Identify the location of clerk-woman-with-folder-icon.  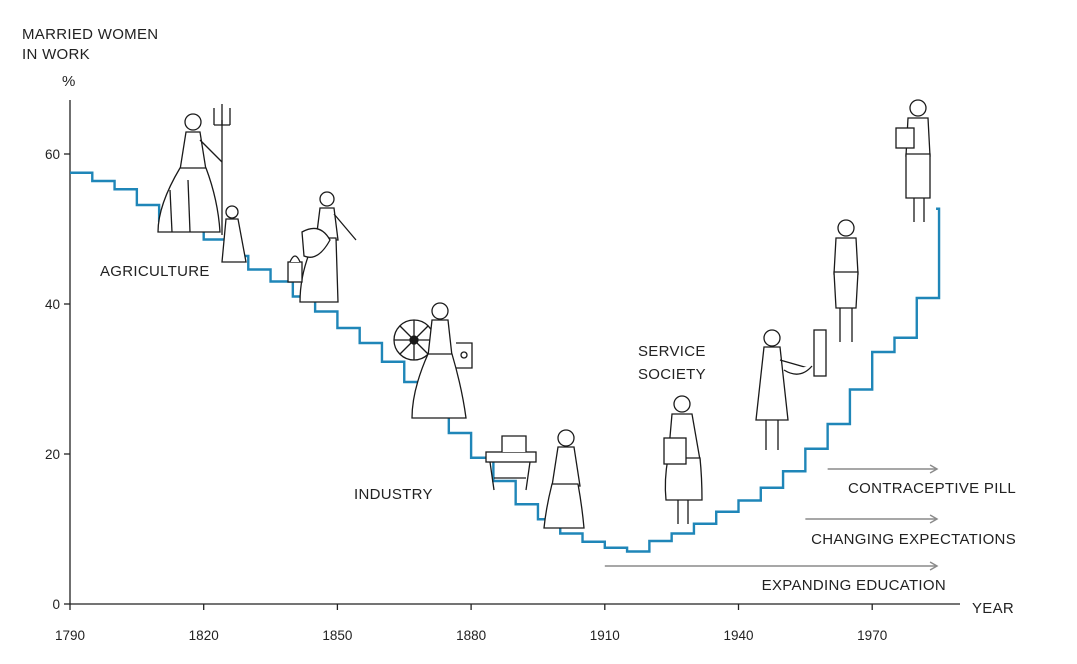
(683, 459).